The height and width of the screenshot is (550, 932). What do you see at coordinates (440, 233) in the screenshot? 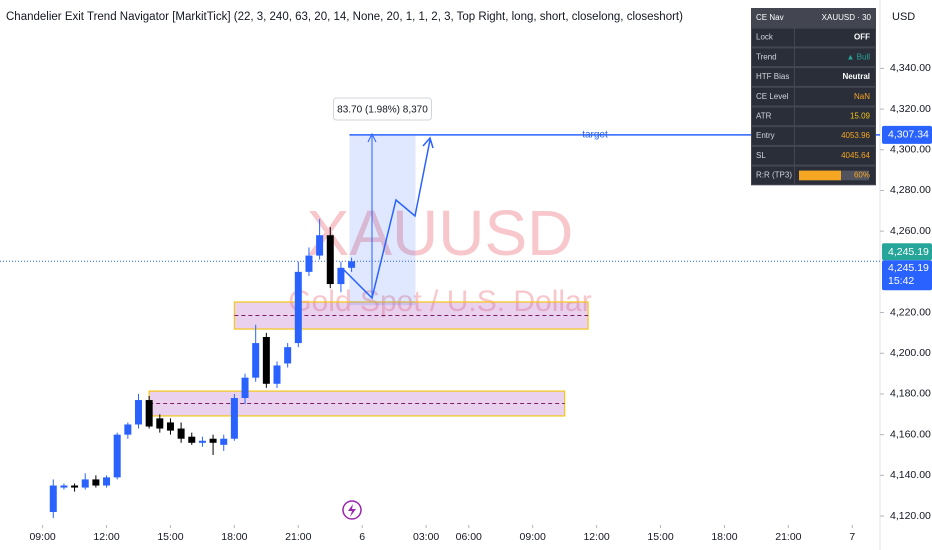
I see `watermark-symbol: XAUUSD` at bounding box center [440, 233].